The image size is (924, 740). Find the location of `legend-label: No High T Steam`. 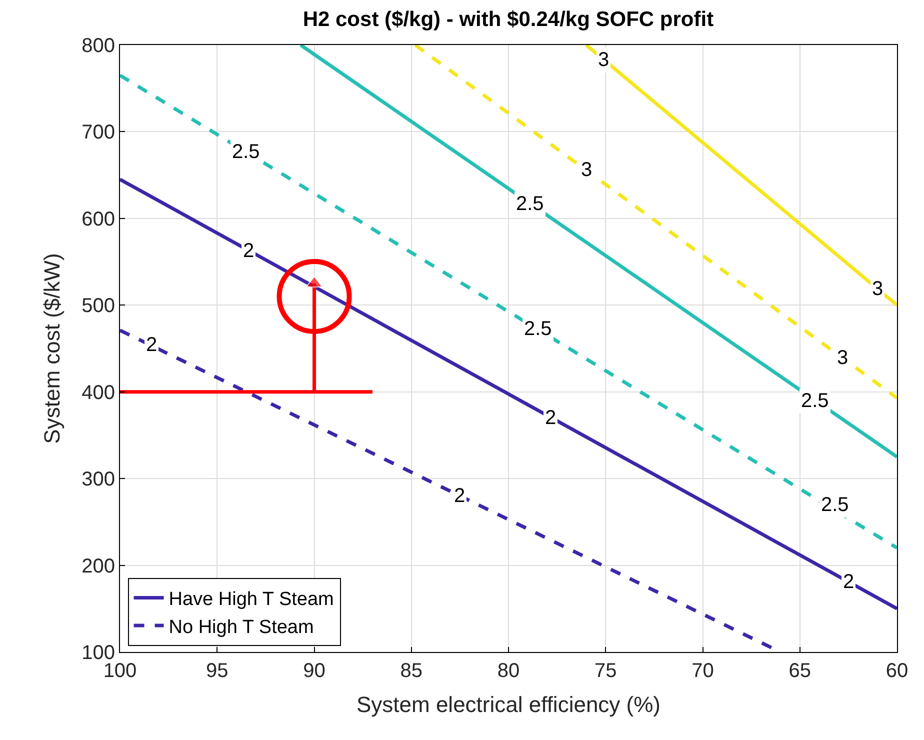

legend-label: No High T Steam is located at coordinates (241, 627).